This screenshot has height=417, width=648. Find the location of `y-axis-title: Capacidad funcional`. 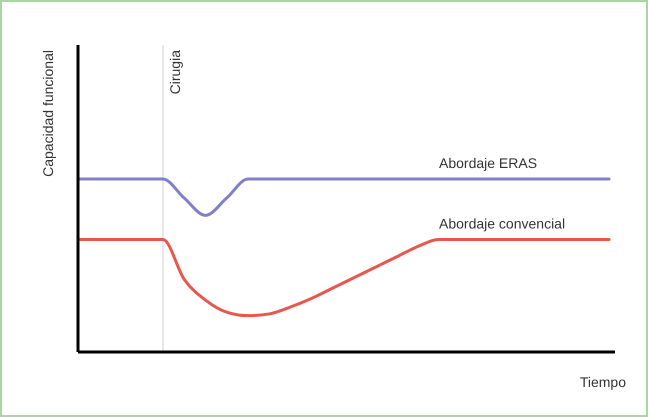

y-axis-title: Capacidad funcional is located at coordinates (48, 113).